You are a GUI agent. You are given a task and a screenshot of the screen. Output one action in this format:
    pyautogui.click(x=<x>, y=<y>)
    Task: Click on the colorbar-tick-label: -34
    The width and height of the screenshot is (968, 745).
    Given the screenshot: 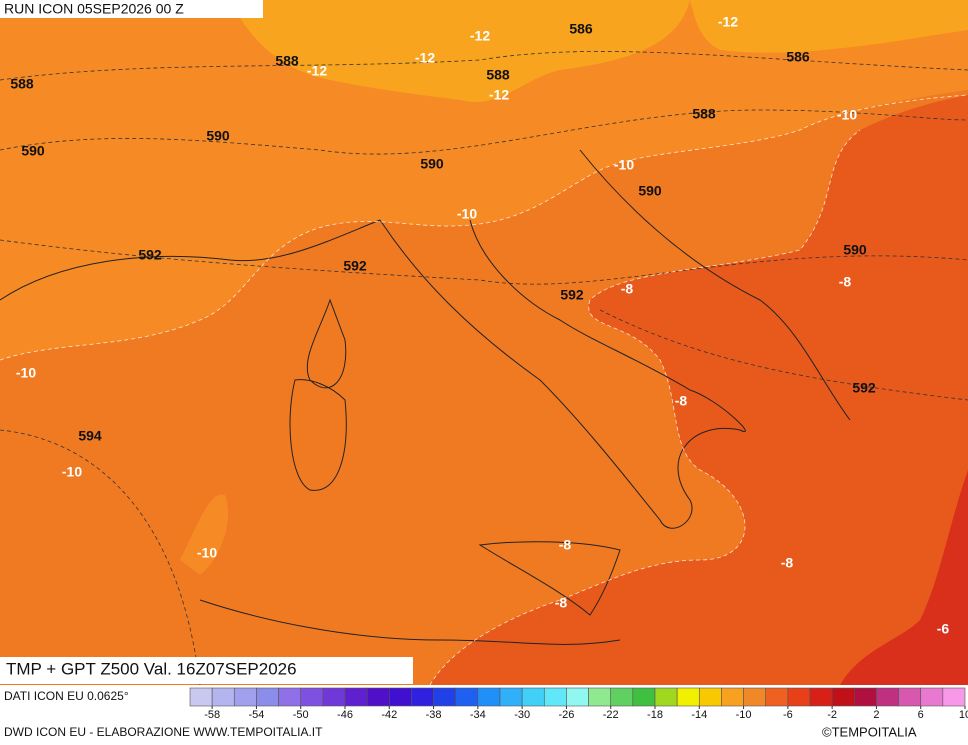 What is the action you would take?
    pyautogui.click(x=478, y=715)
    